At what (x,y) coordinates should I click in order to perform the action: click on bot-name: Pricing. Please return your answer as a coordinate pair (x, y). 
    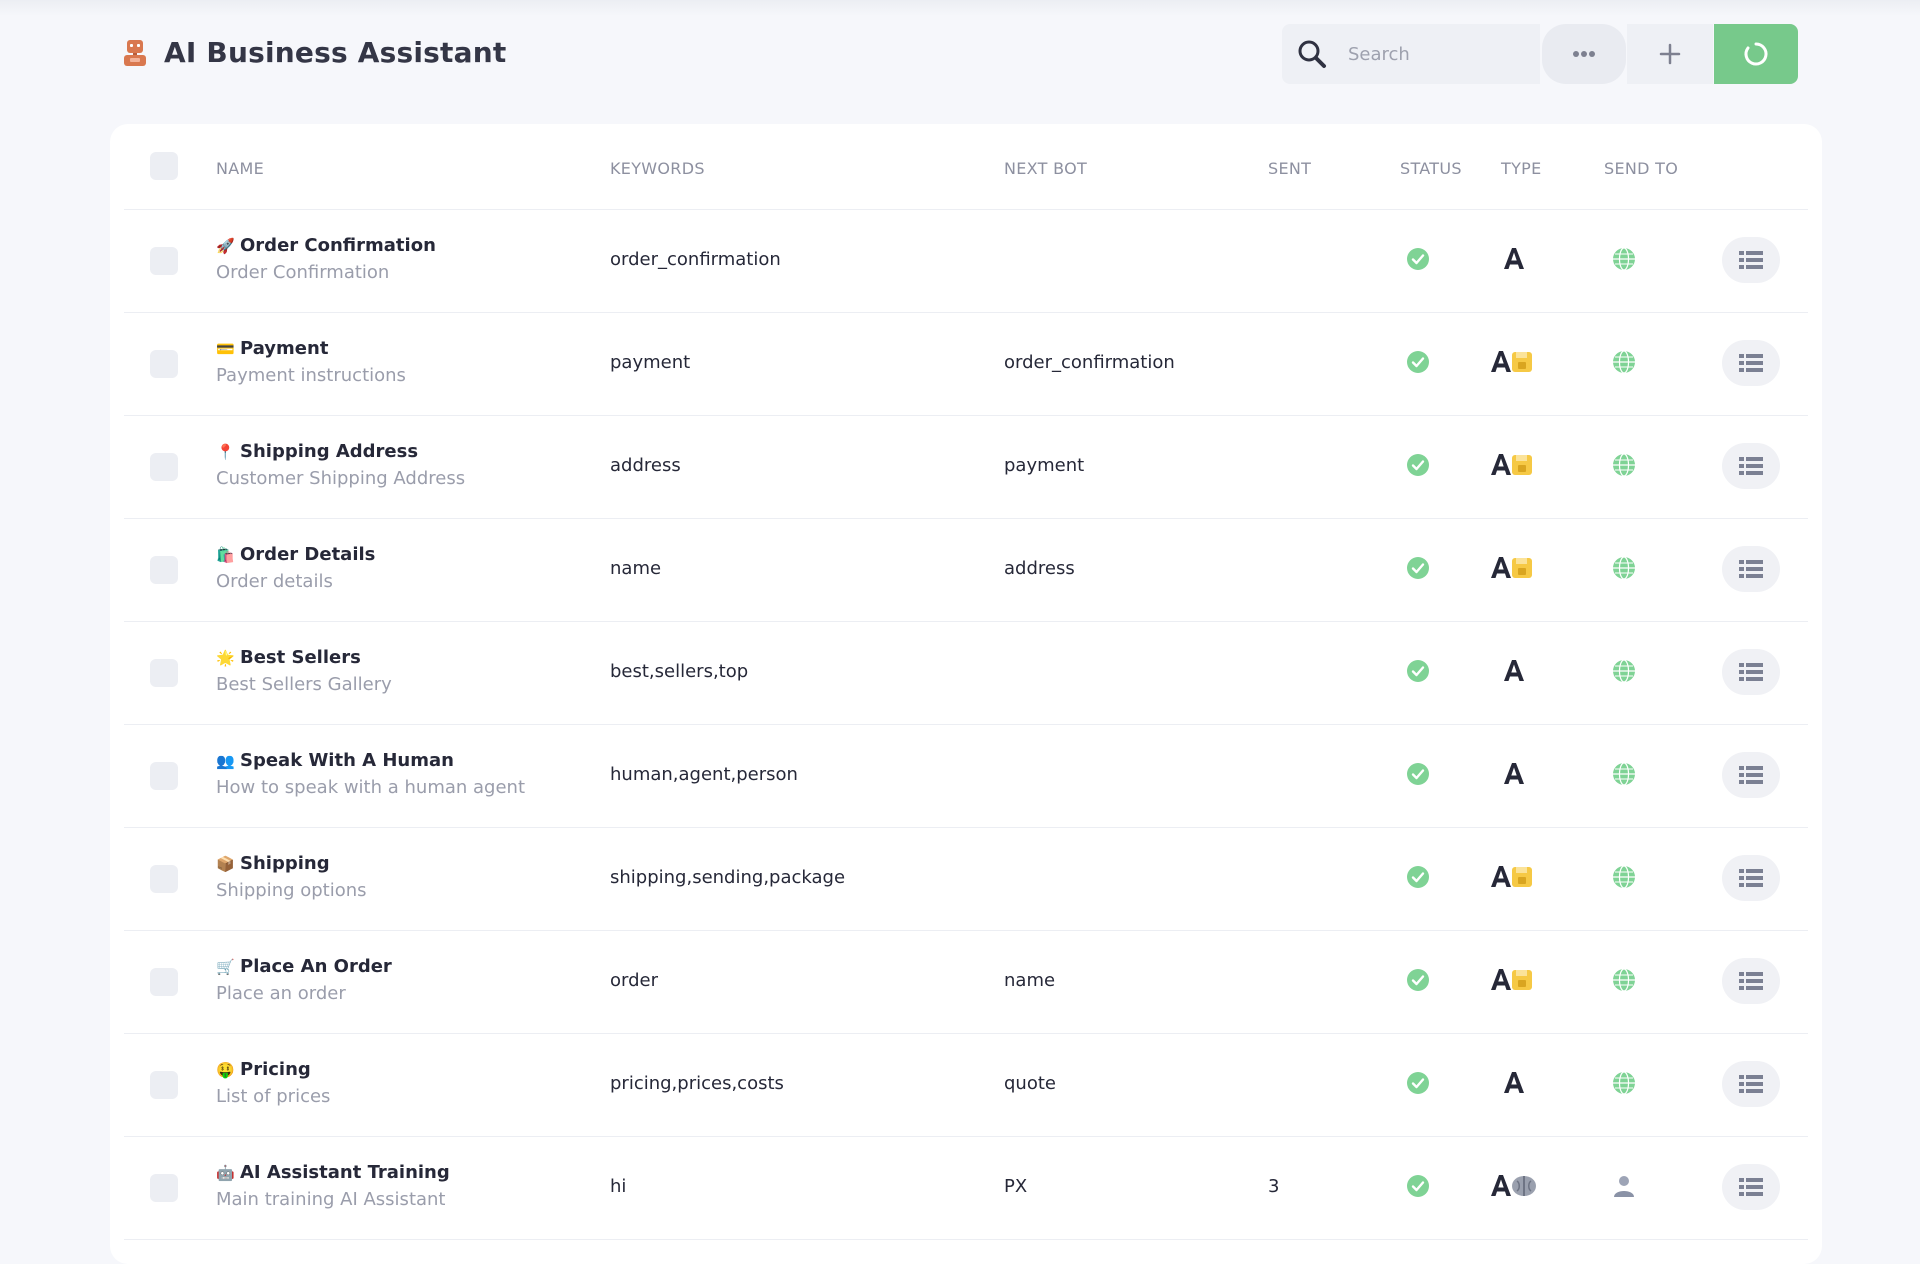
    Looking at the image, I should click on (275, 1069).